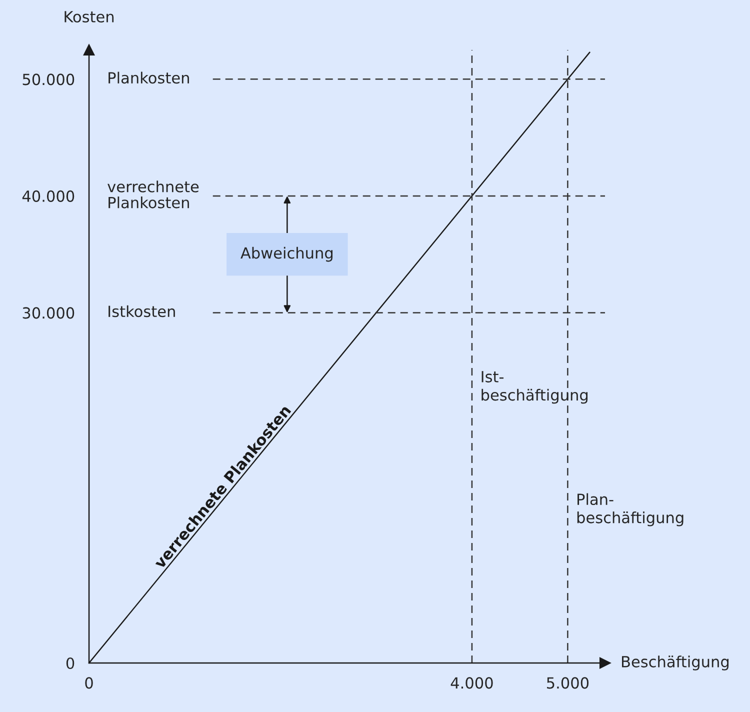  Describe the element at coordinates (471, 683) in the screenshot. I see `x-tick-label: 4.000` at that location.